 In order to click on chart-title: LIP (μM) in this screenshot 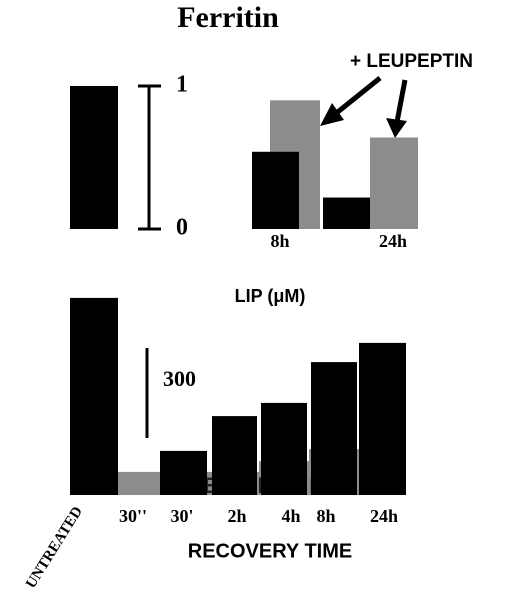, I will do `click(270, 296)`.